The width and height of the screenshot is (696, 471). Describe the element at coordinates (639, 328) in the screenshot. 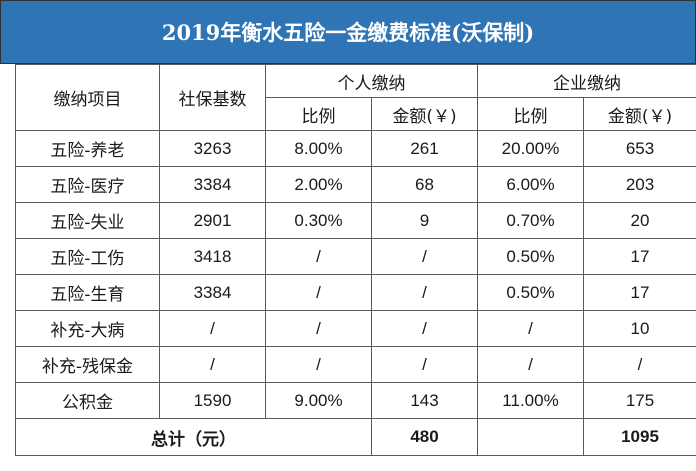

I see `cell-company-amount: 10` at that location.